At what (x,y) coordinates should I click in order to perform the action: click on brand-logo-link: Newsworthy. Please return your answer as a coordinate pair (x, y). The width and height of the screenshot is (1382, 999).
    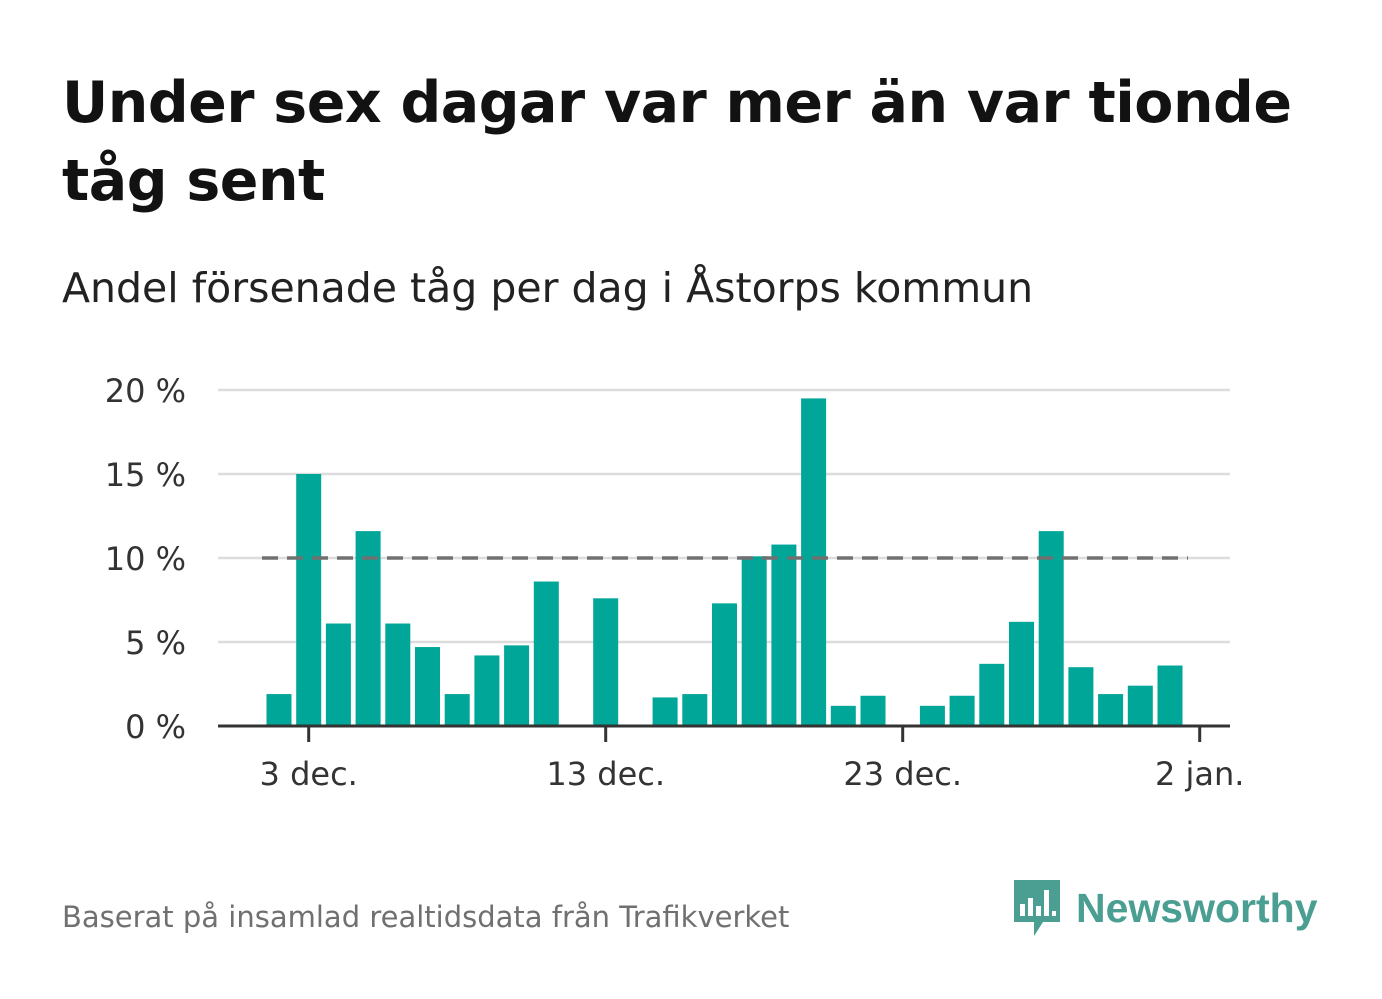
    Looking at the image, I should click on (1165, 908).